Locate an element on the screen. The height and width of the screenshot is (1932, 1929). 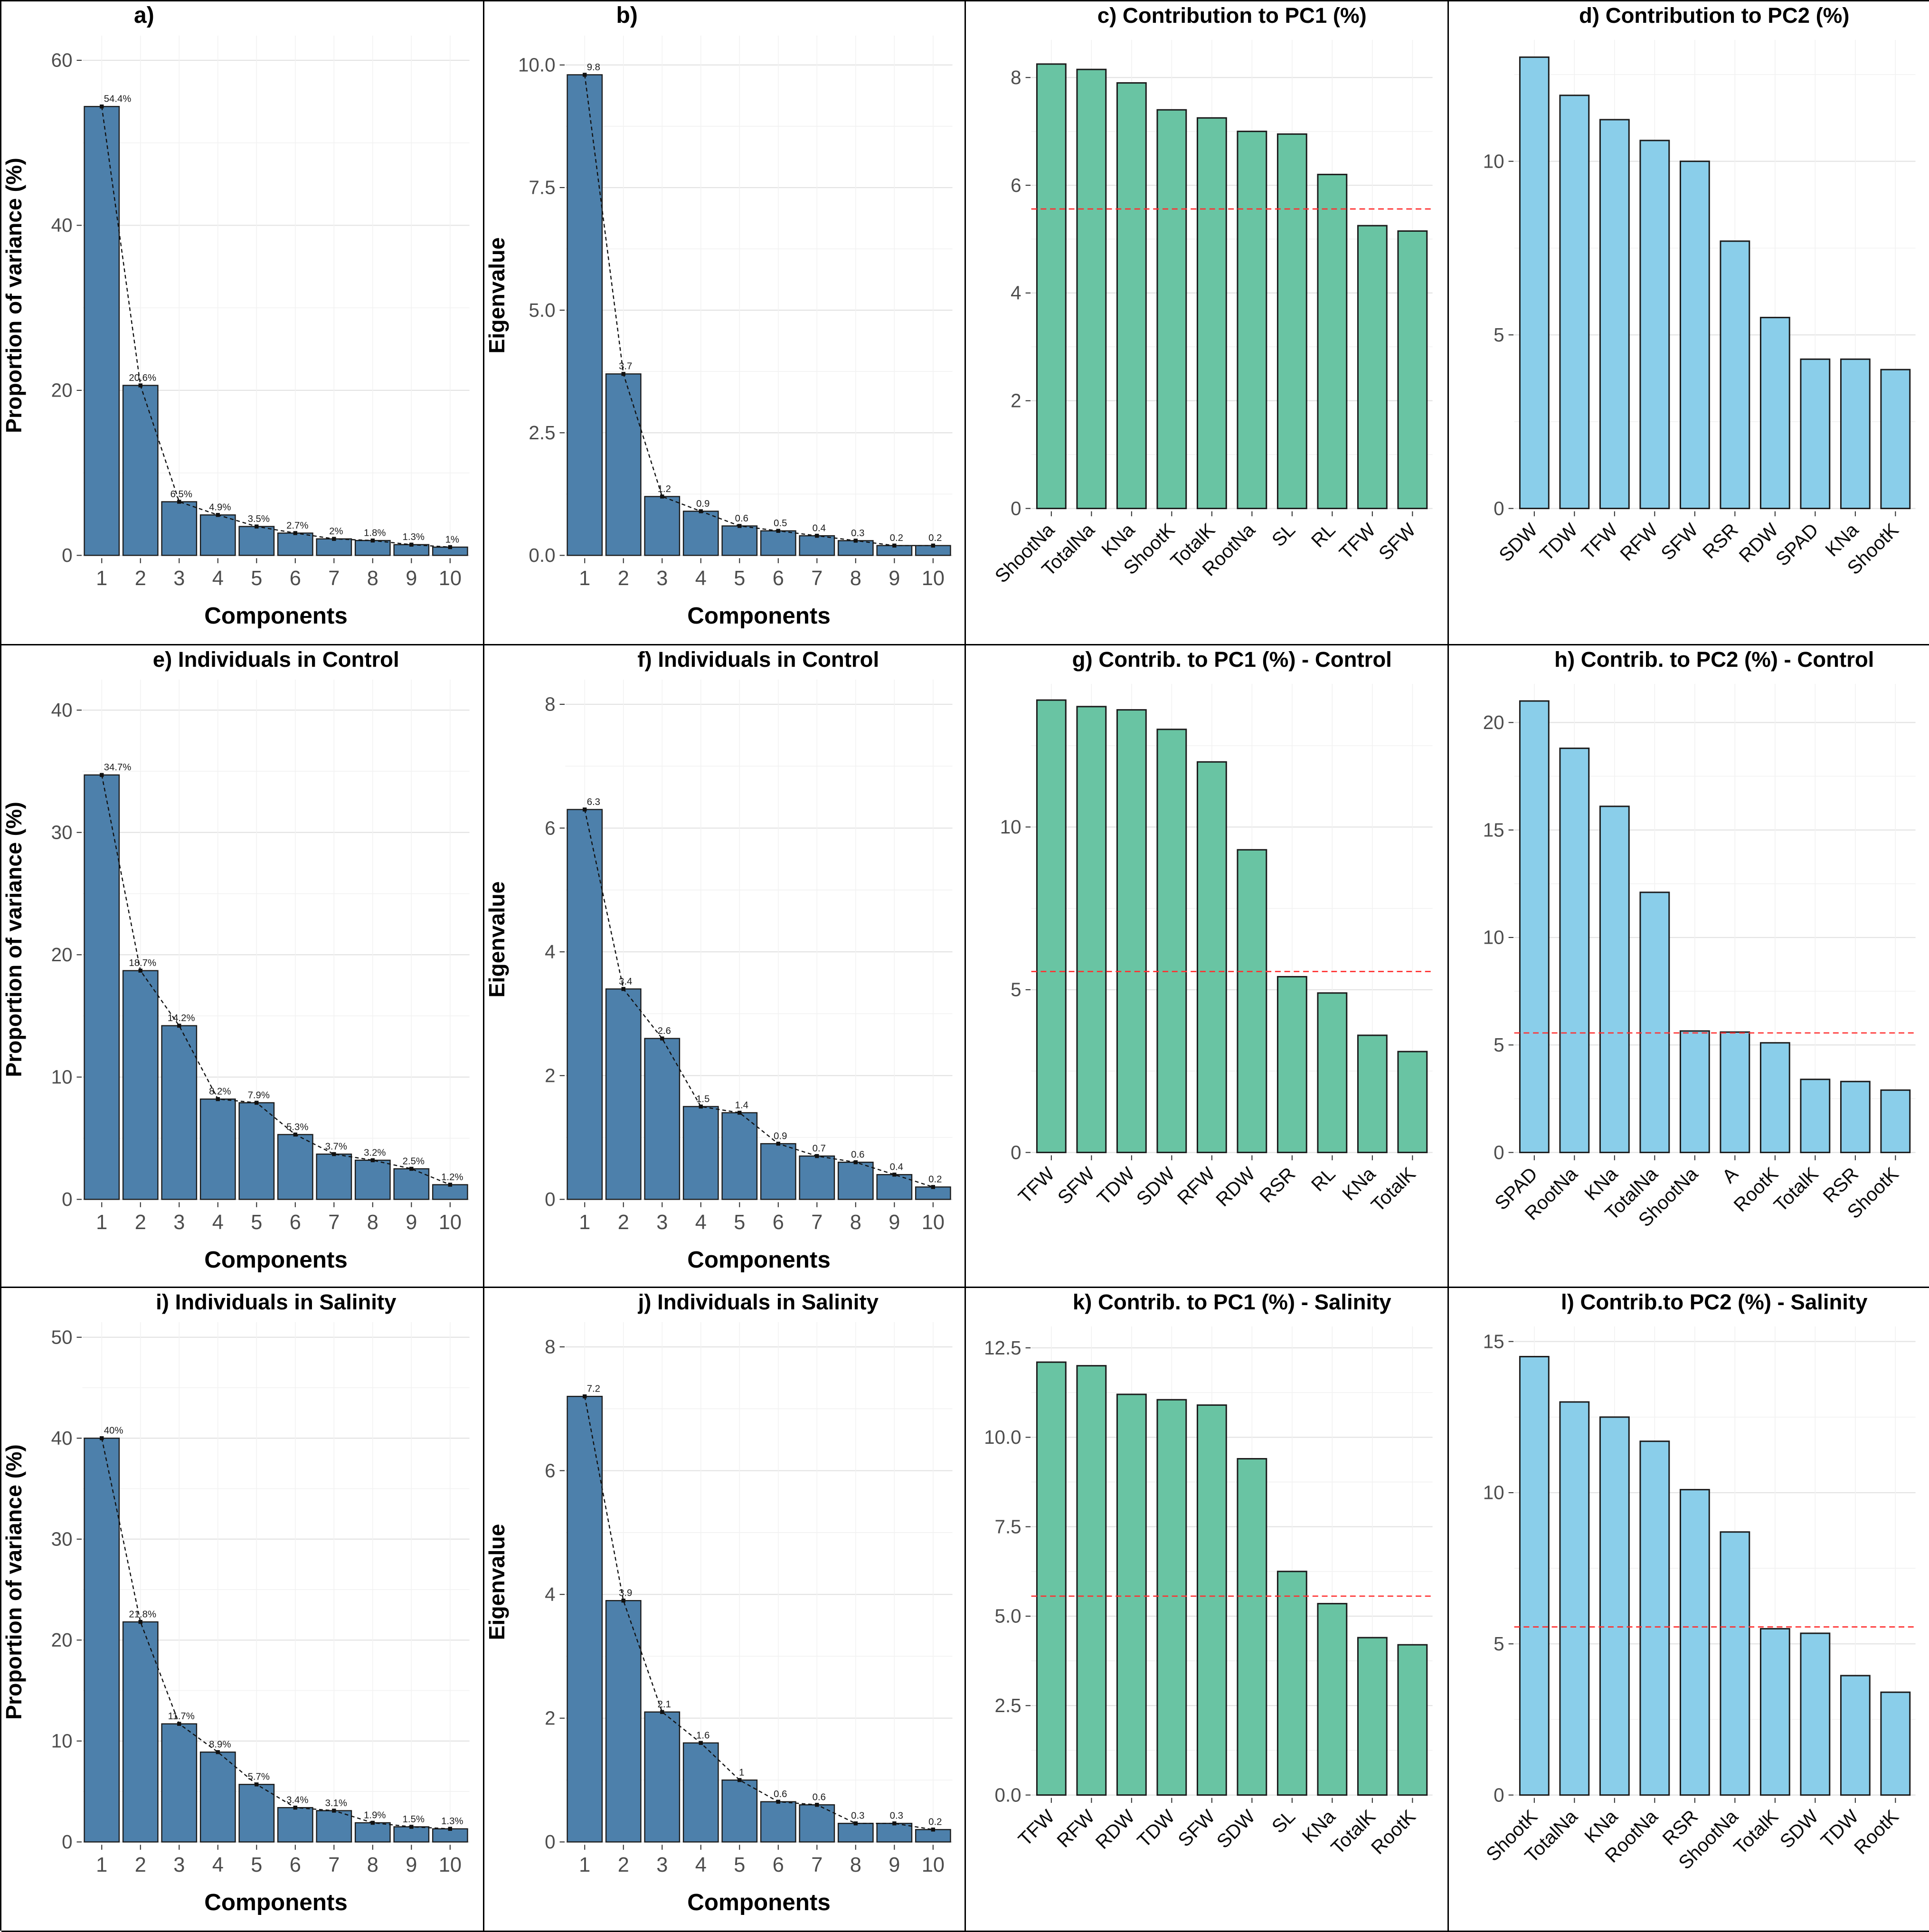
bar-KNa is located at coordinates (1855, 433).